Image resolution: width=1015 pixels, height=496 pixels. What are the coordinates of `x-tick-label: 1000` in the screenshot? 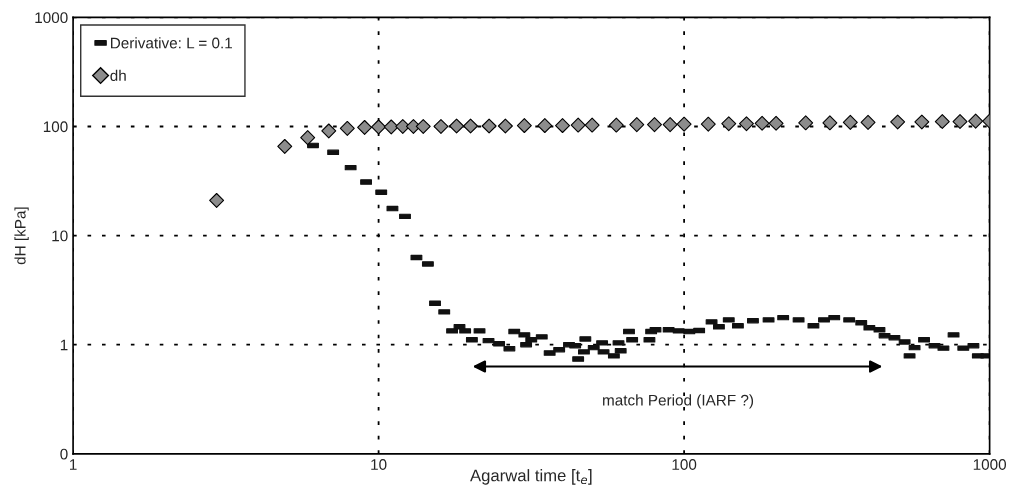 It's located at (990, 464).